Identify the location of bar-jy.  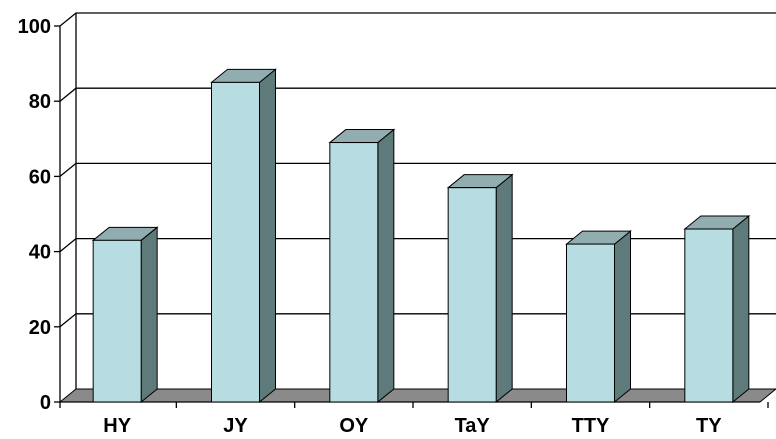
(243, 236).